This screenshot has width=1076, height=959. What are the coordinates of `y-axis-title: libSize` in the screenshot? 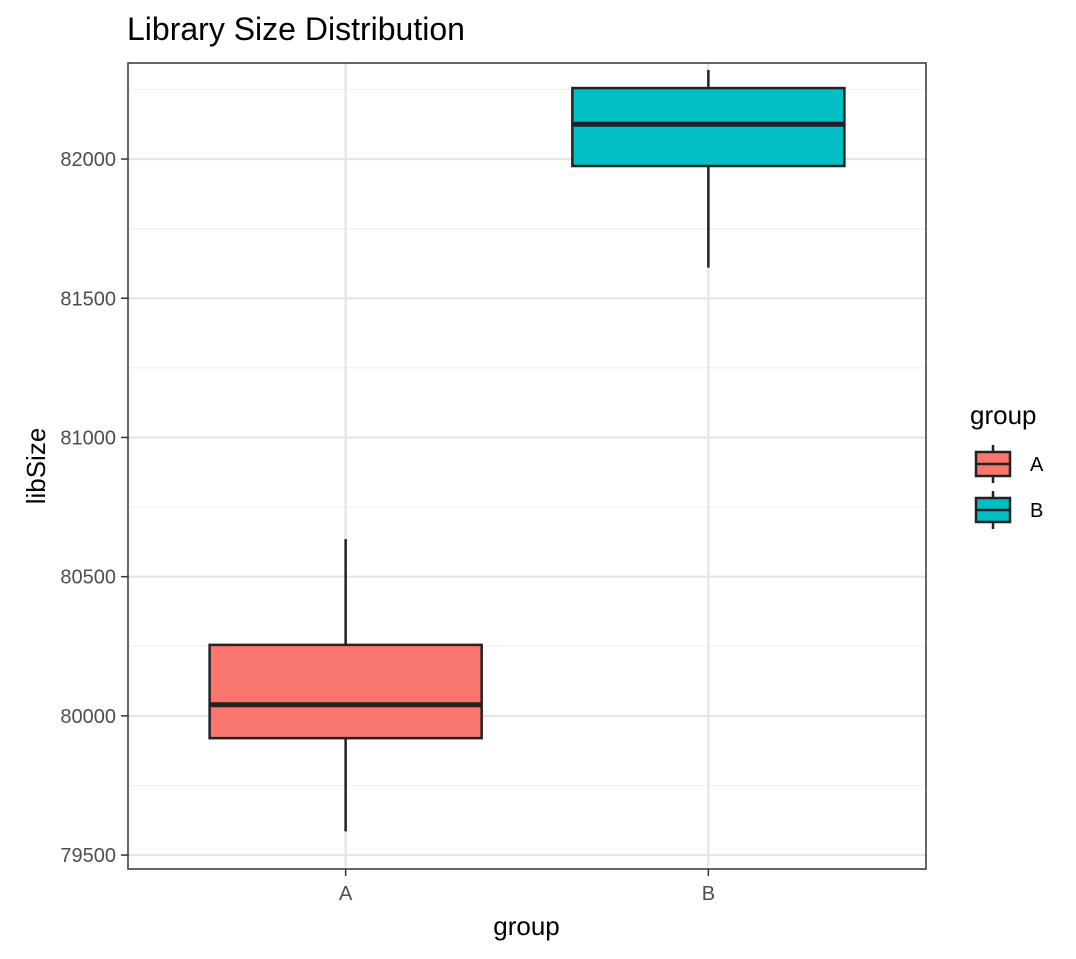 It's located at (36, 466).